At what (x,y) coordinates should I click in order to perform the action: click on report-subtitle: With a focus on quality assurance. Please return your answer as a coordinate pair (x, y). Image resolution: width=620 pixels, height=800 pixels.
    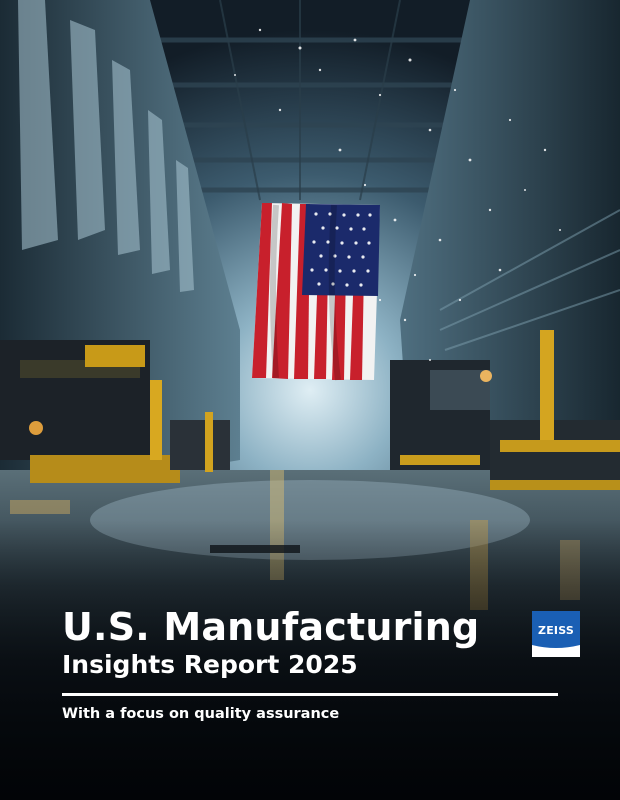
    Looking at the image, I should click on (201, 714).